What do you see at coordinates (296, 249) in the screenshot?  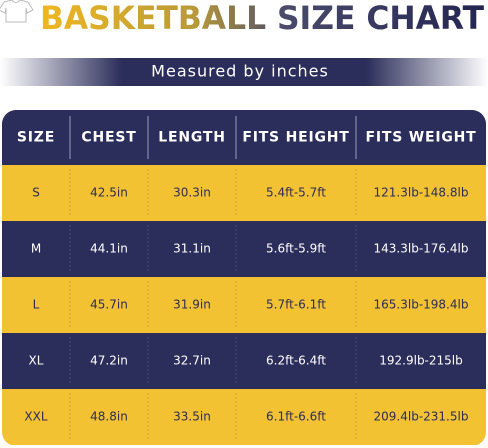 I see `table-cell: 5.6ft-5.9ft` at bounding box center [296, 249].